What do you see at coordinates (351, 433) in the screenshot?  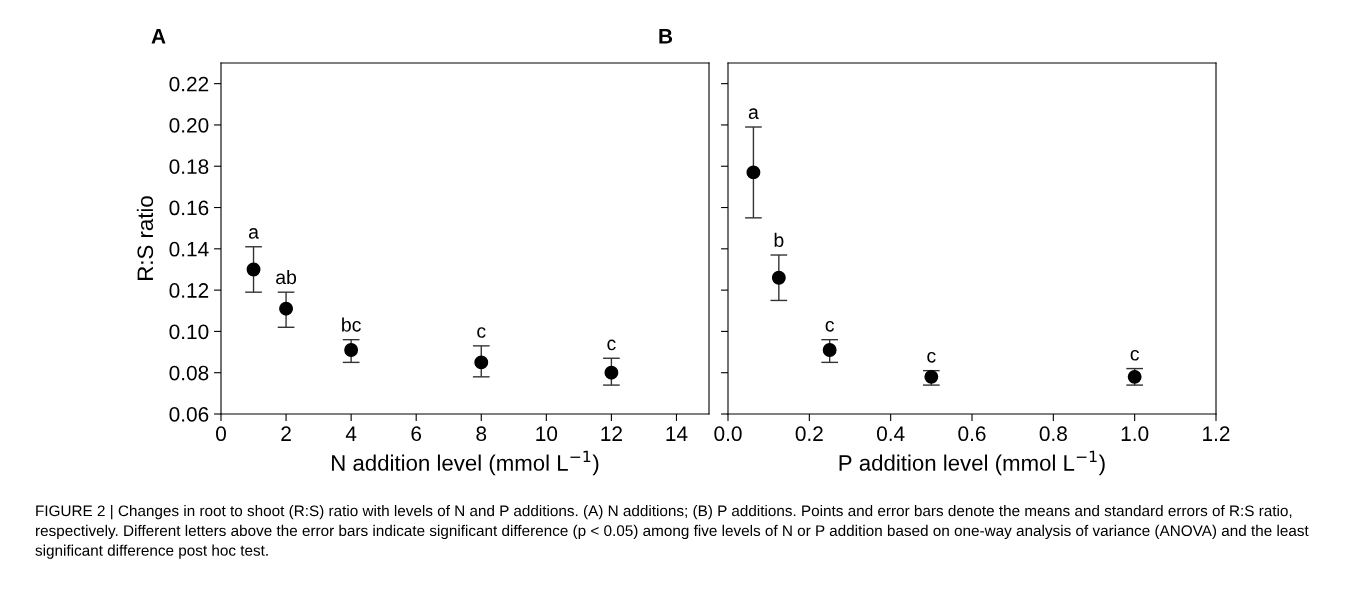 I see `x-tick-label: 4` at bounding box center [351, 433].